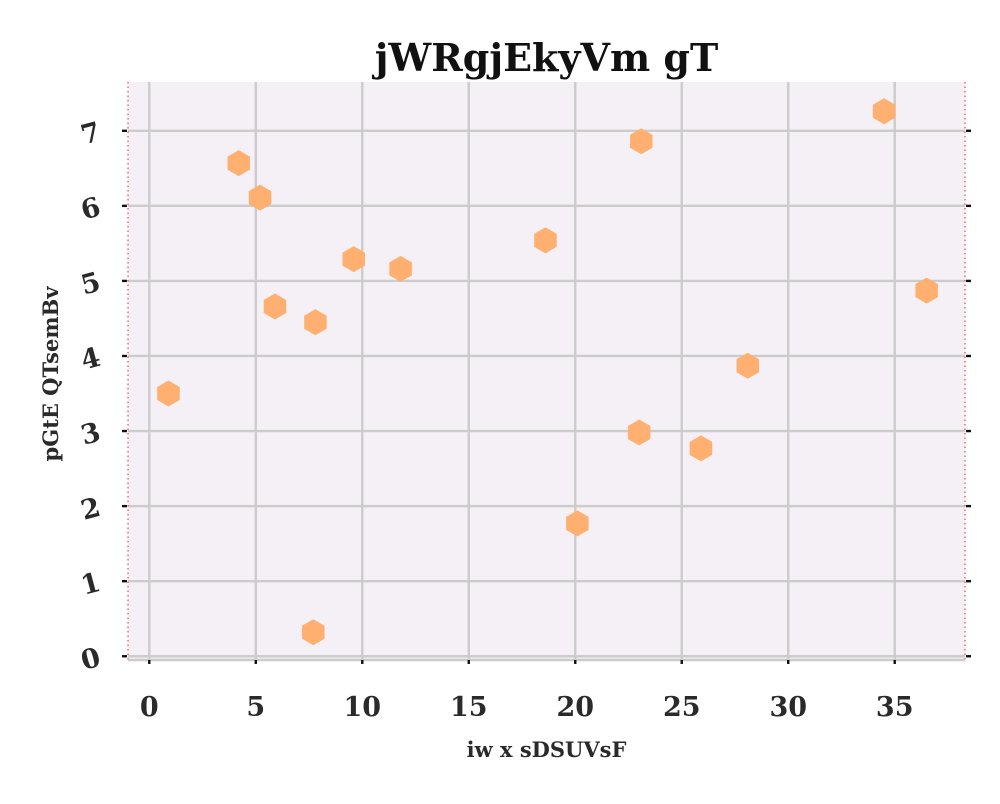  Describe the element at coordinates (469, 707) in the screenshot. I see `x-tick-label: 15` at that location.